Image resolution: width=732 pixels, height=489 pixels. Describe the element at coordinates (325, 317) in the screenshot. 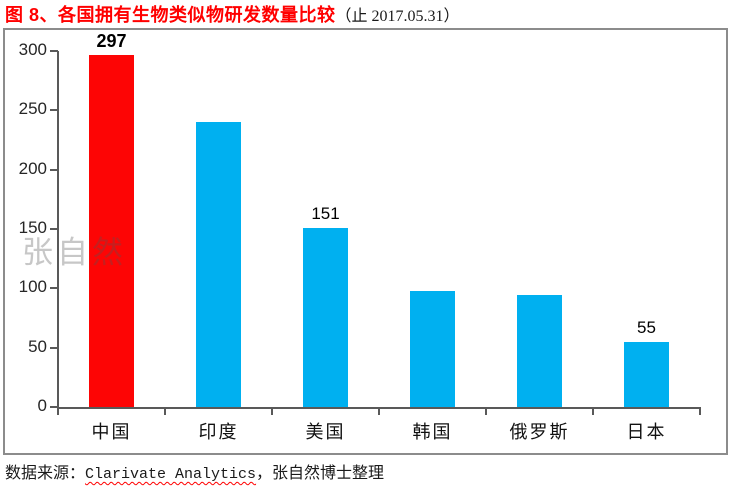

I see `chart-bar-美国` at that location.